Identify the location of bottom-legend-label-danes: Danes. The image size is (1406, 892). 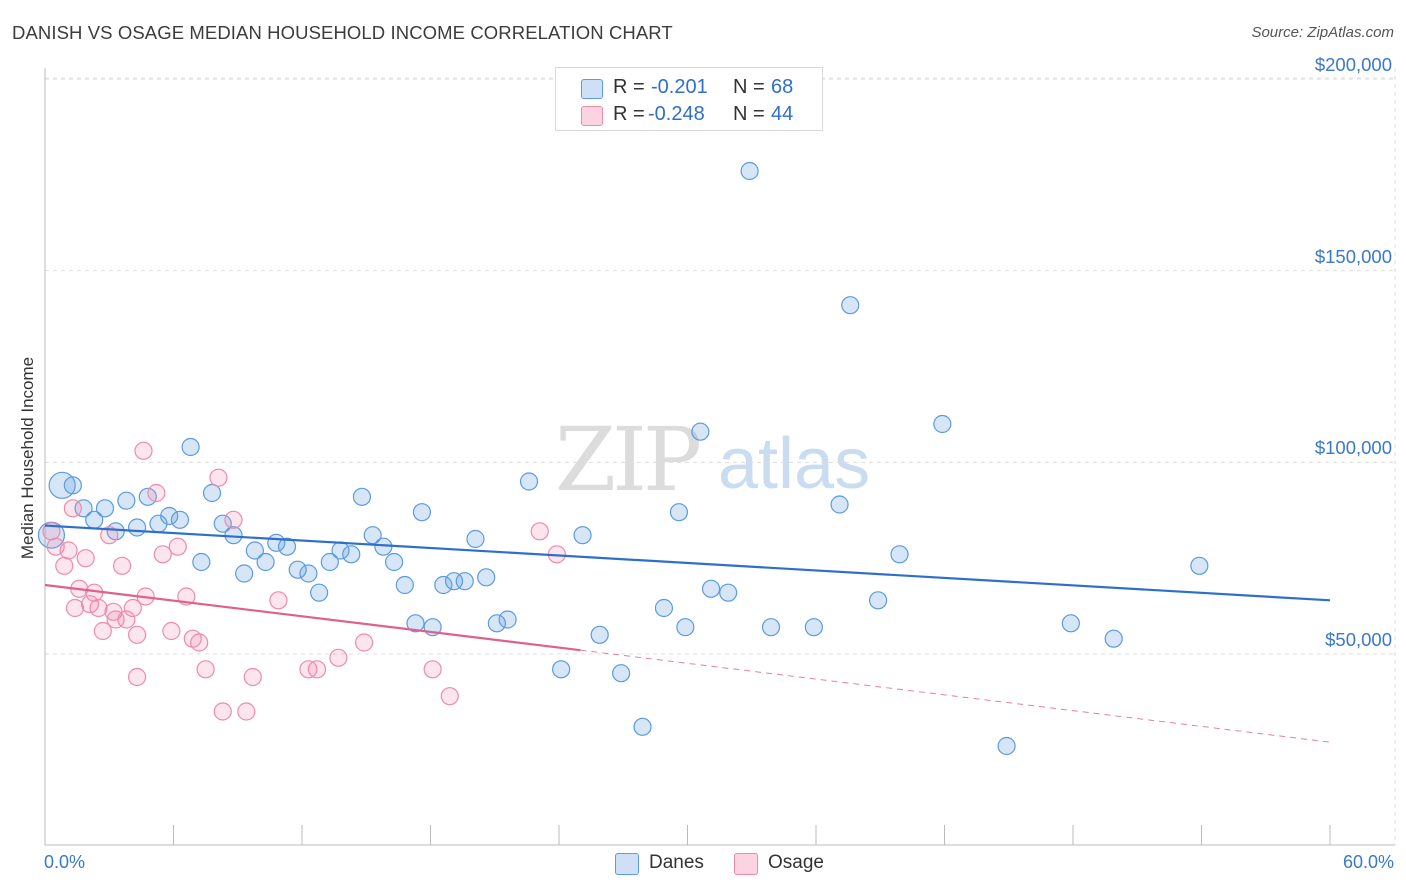
(676, 862).